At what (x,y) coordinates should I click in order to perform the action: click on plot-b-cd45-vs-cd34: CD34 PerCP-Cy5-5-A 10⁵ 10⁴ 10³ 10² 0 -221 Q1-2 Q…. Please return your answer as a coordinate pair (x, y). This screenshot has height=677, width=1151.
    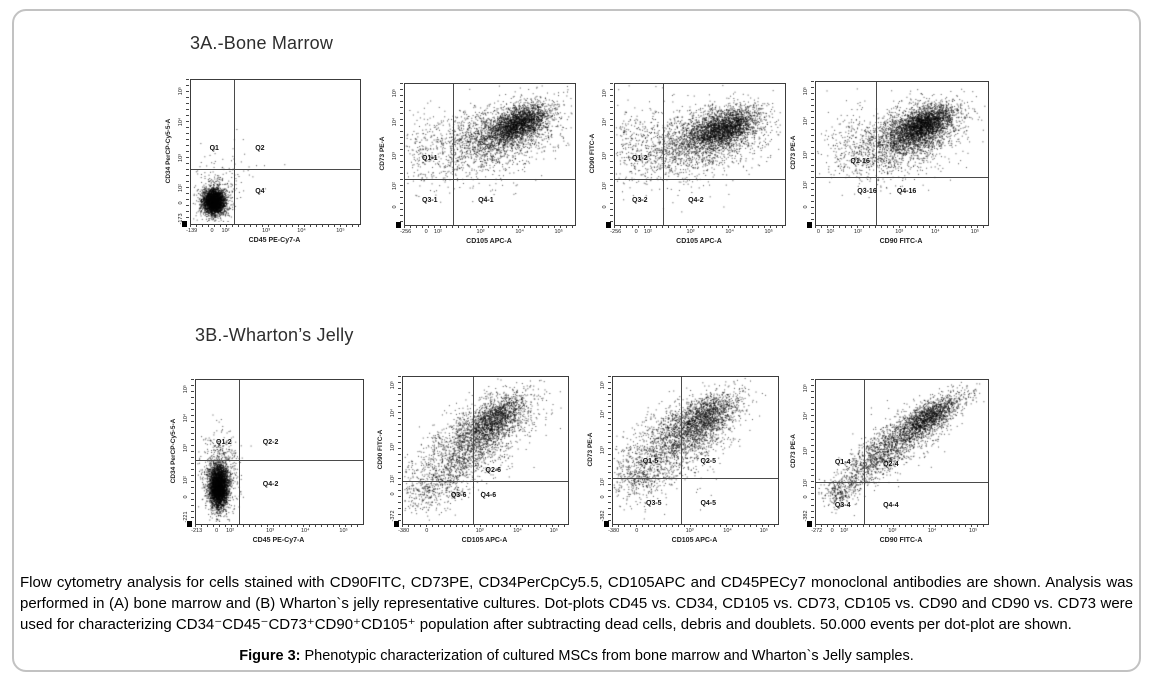
    Looking at the image, I should click on (266, 464).